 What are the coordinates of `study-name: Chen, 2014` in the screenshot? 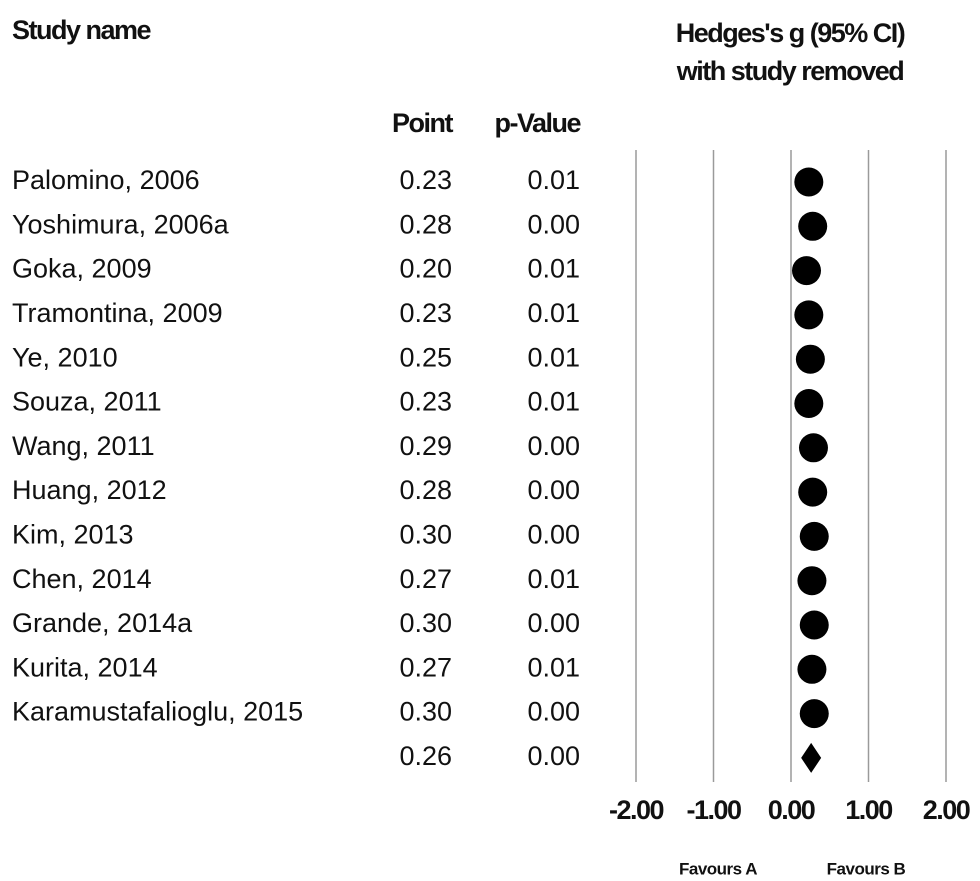 It's located at (82, 579).